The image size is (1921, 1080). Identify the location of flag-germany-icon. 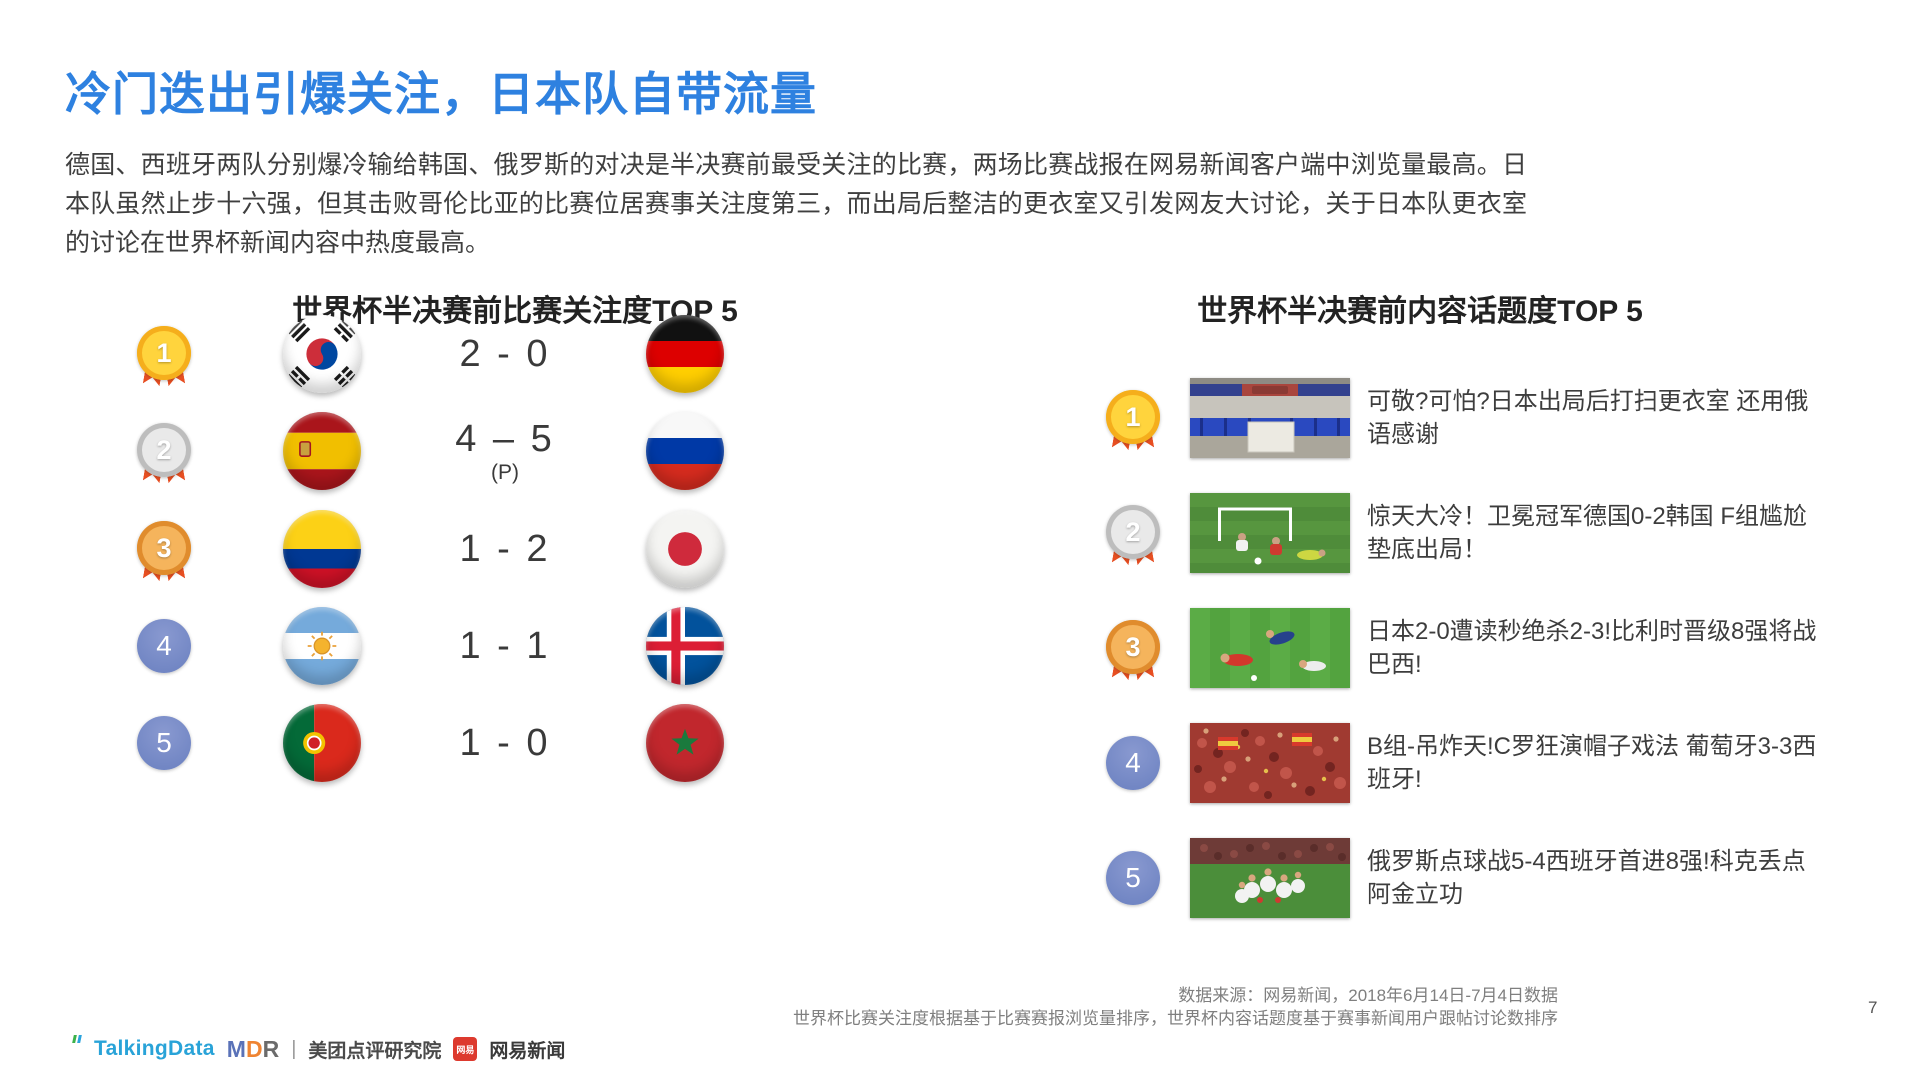
(685, 354).